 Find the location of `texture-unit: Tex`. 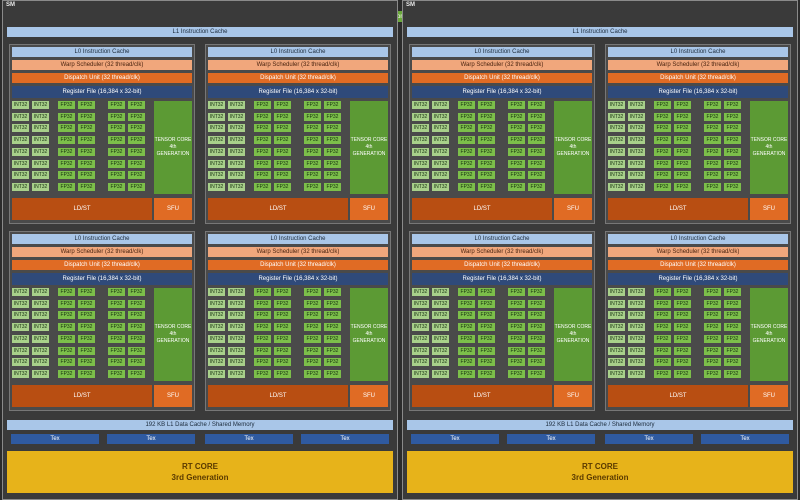

texture-unit: Tex is located at coordinates (745, 439).